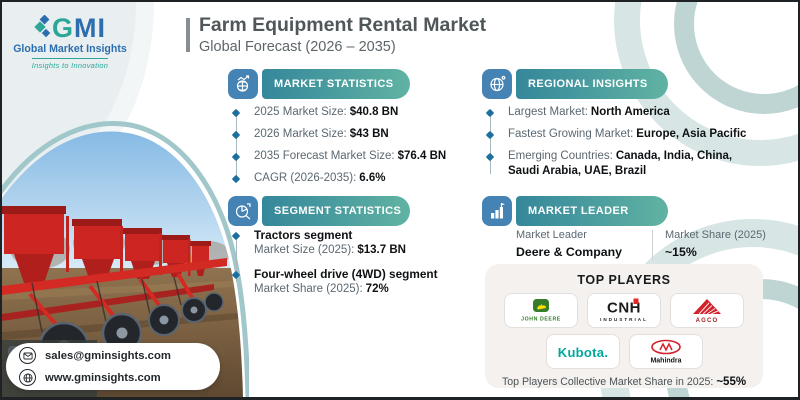 This screenshot has width=800, height=400. I want to click on page-title: Farm Equipment Rental Market, so click(343, 25).